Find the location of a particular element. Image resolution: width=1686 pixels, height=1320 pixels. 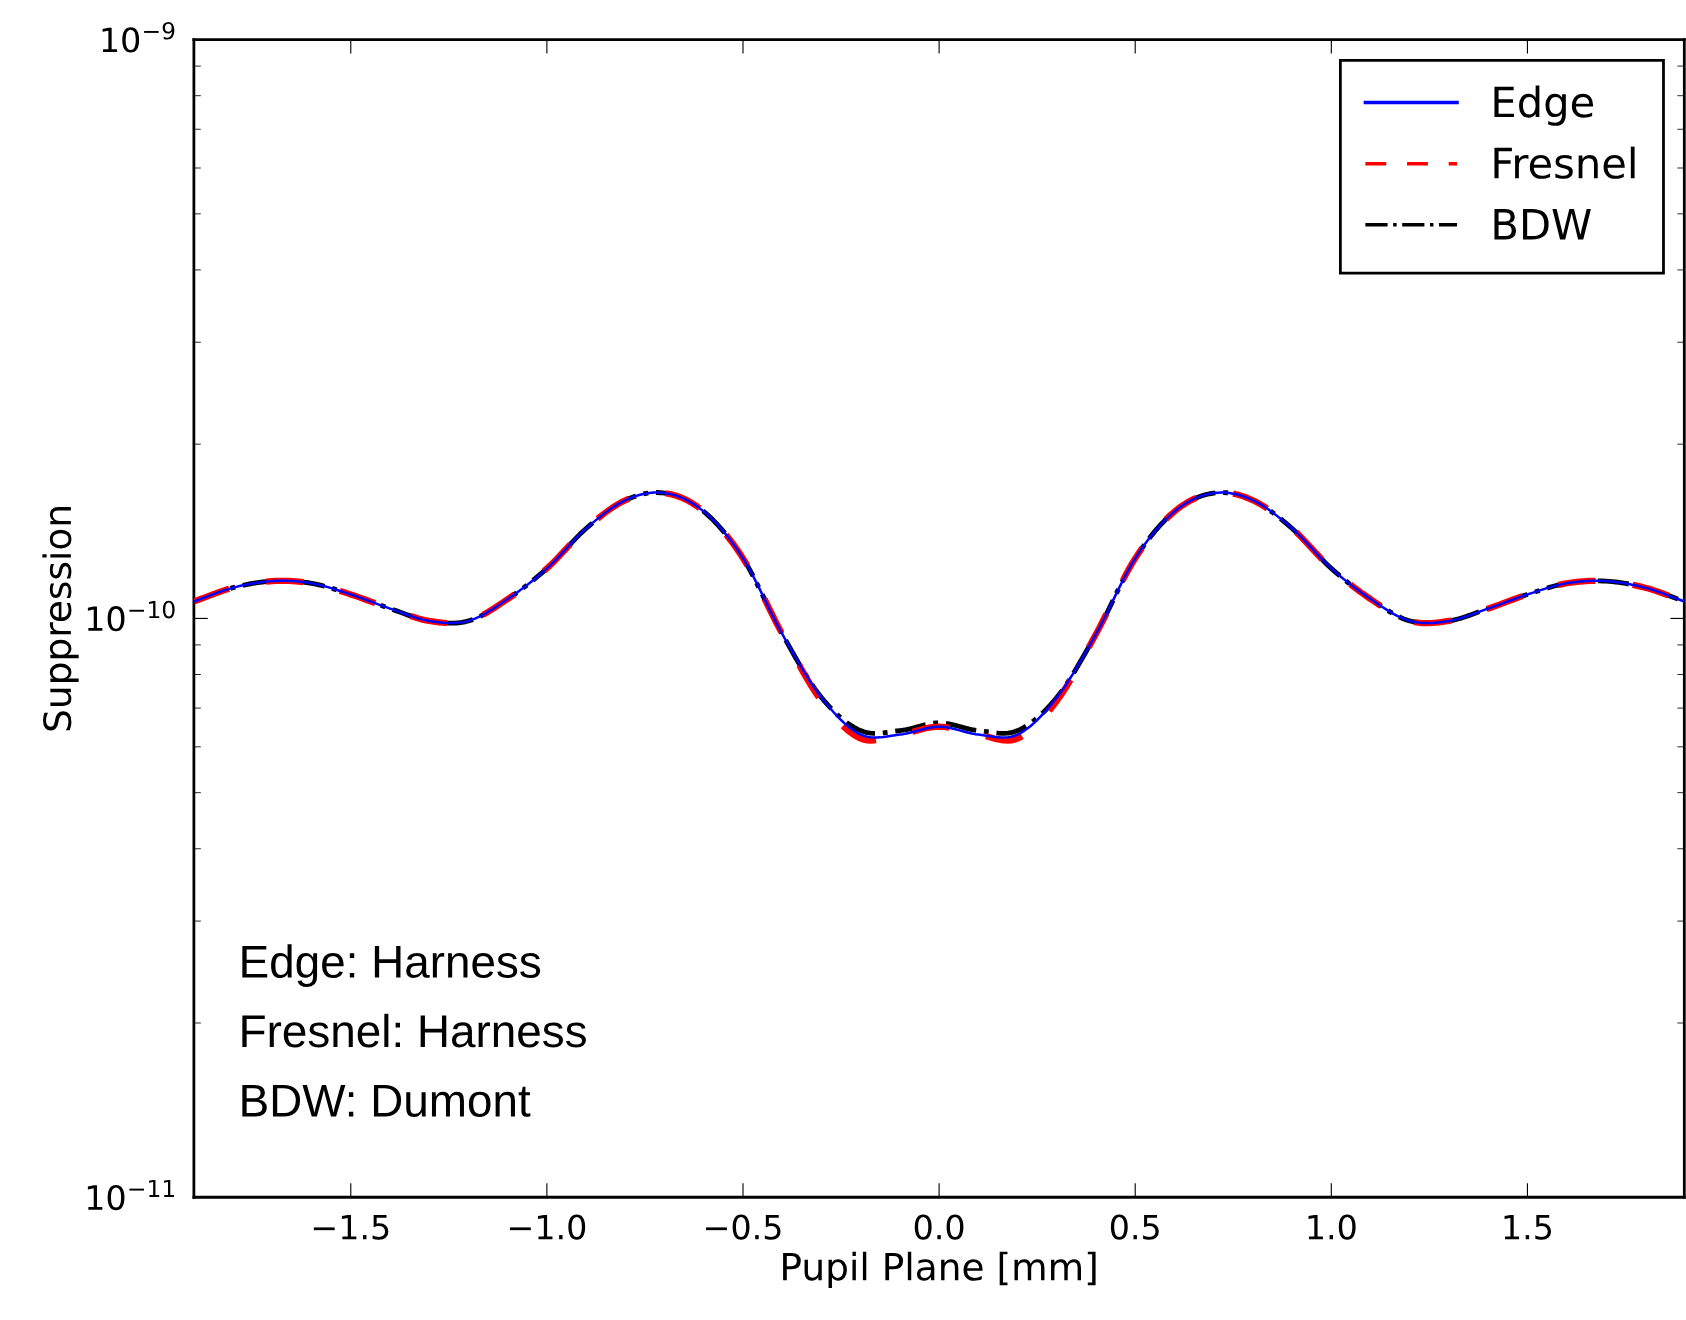

x-axis-title: Pupil Plane [mm] is located at coordinates (939, 1270).